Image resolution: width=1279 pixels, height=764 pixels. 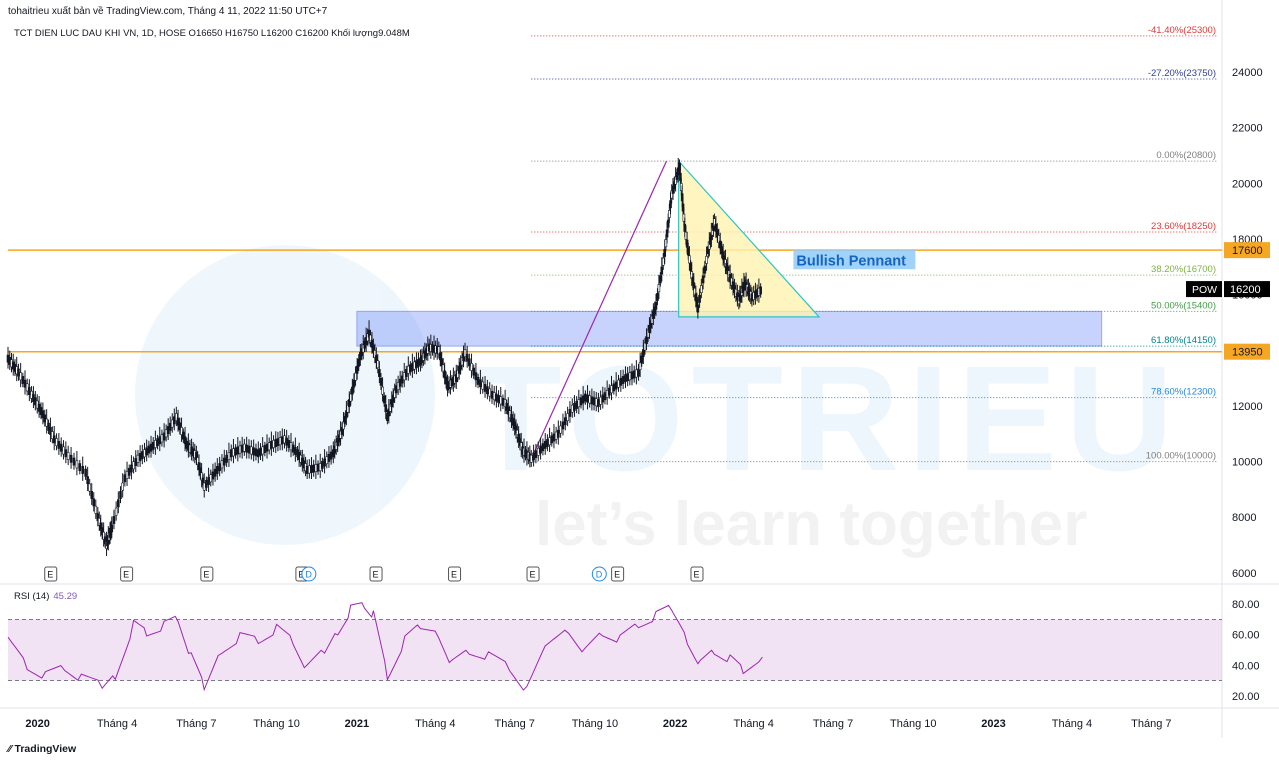 I want to click on symbol-tag, so click(x=1204, y=289).